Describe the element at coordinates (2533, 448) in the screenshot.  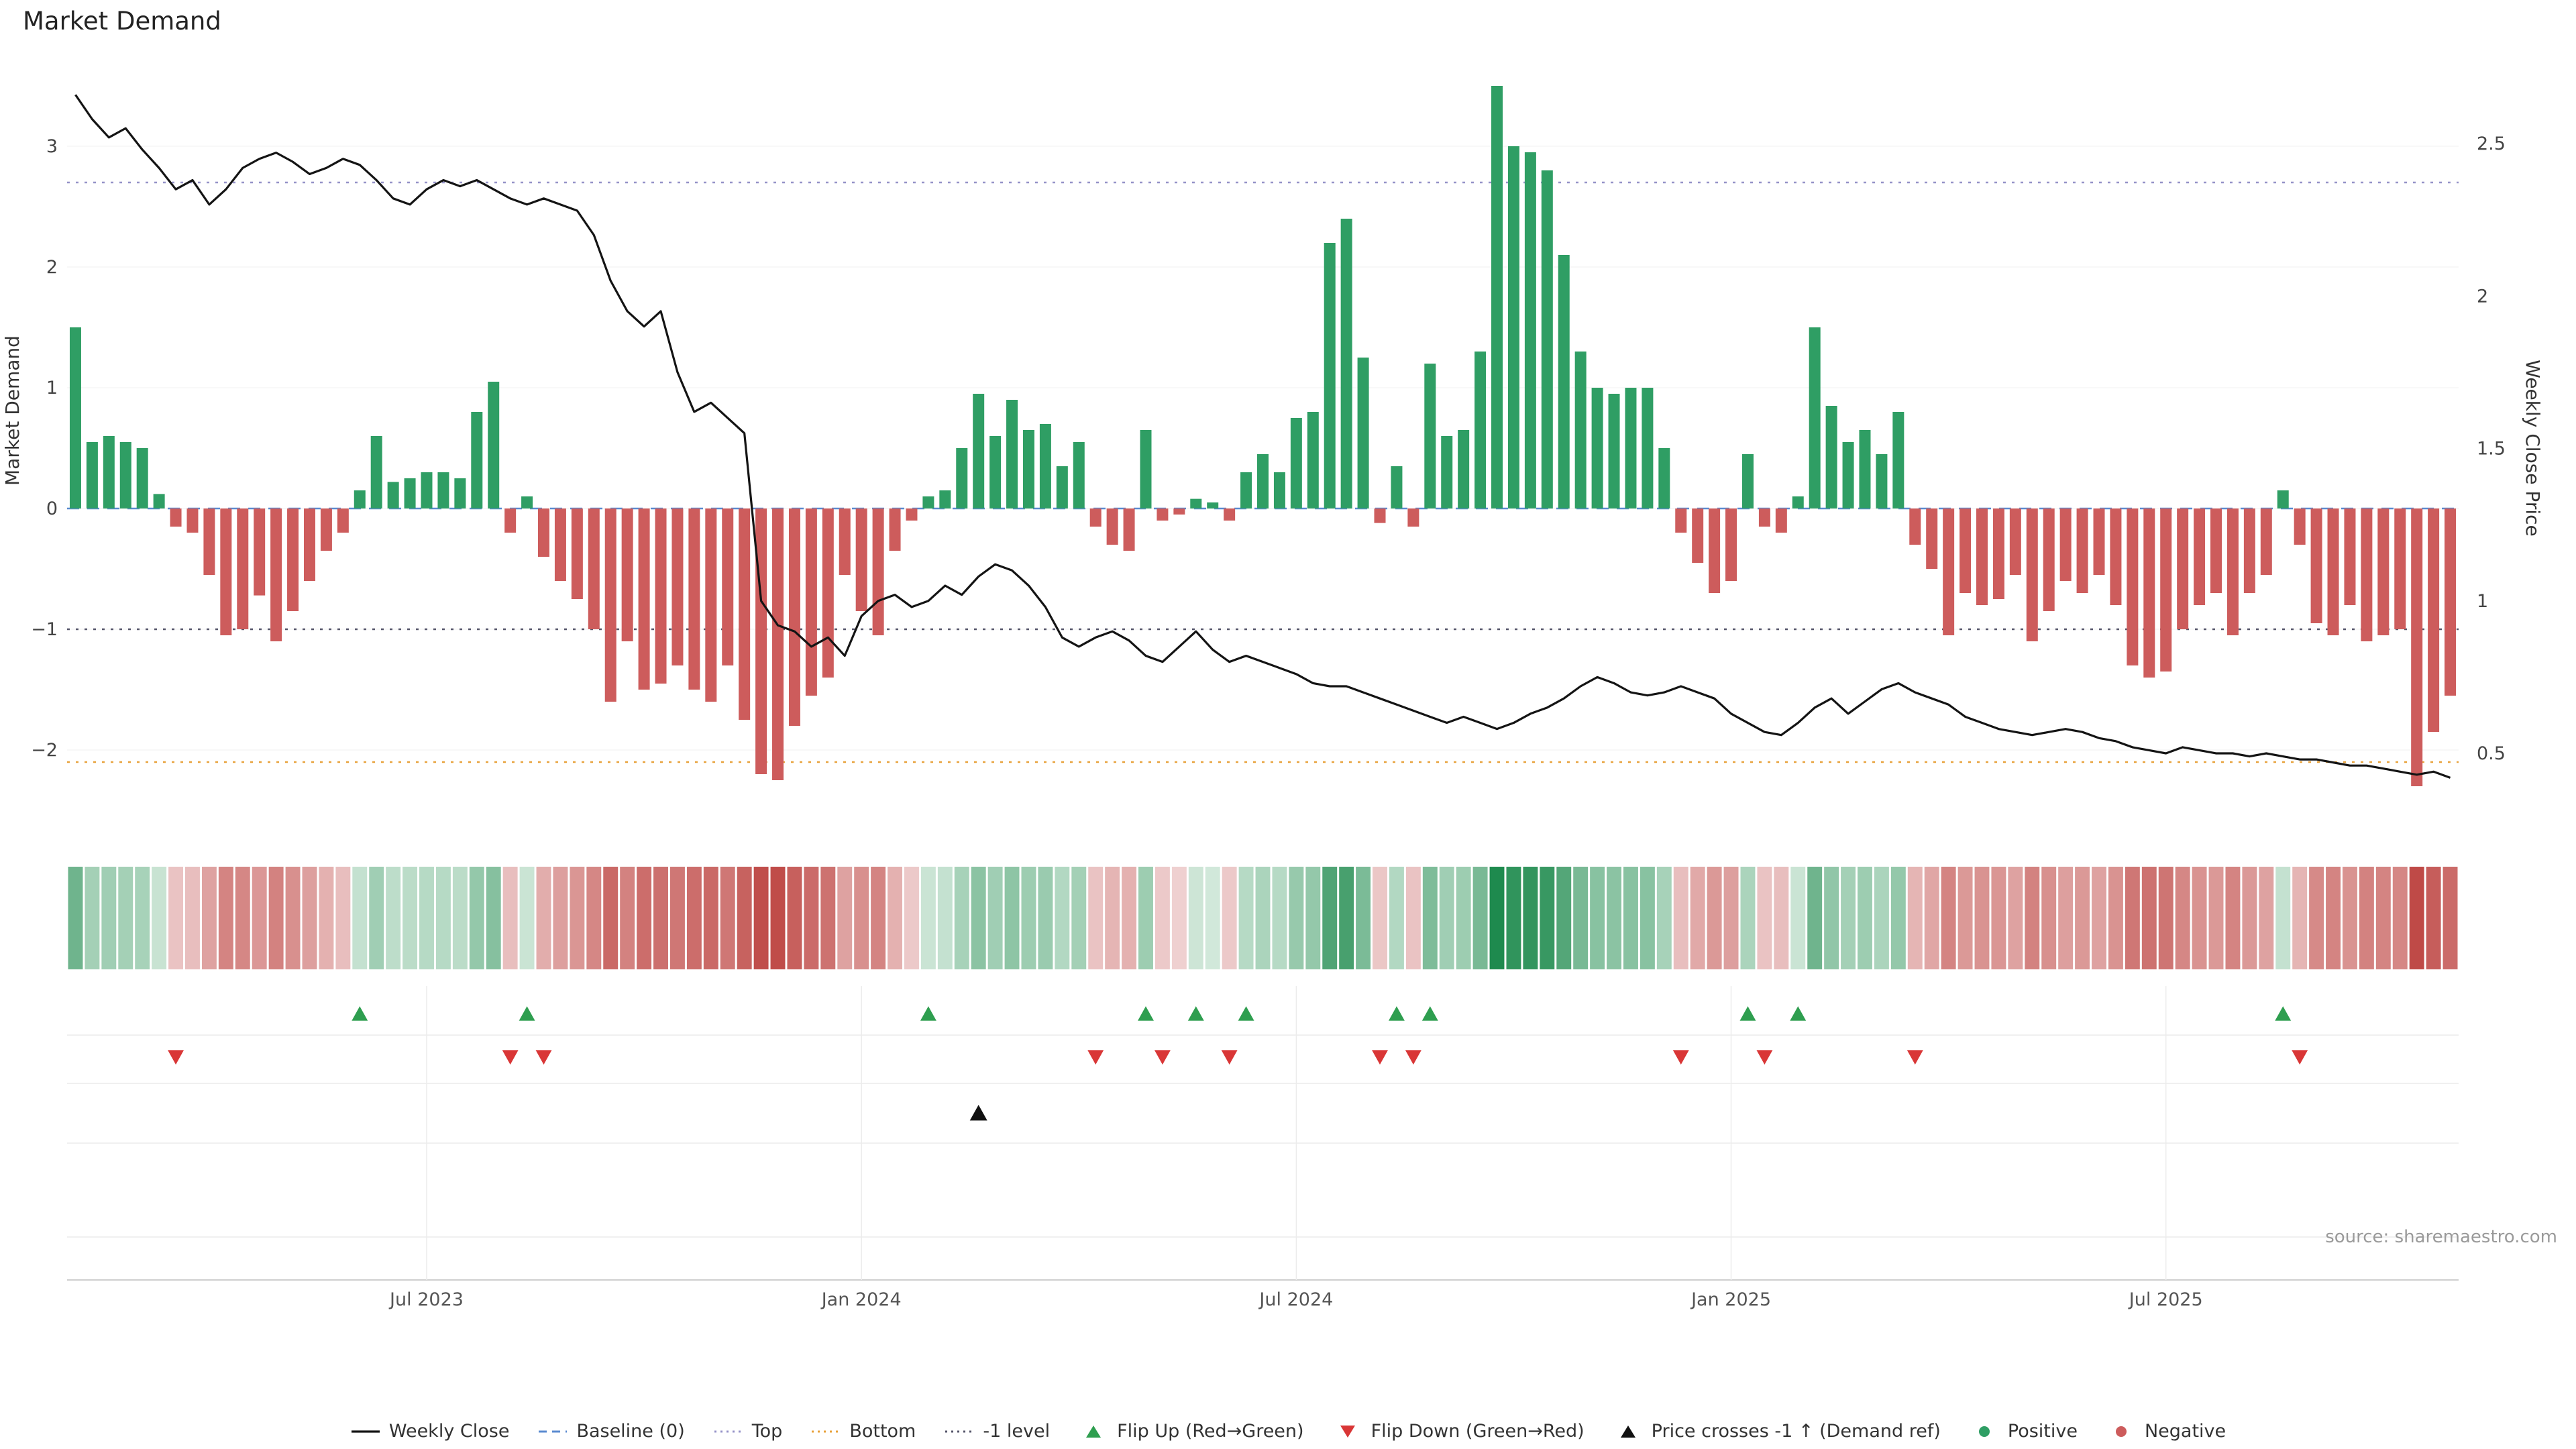
I see `right-axis-title: Weekly Close Price` at that location.